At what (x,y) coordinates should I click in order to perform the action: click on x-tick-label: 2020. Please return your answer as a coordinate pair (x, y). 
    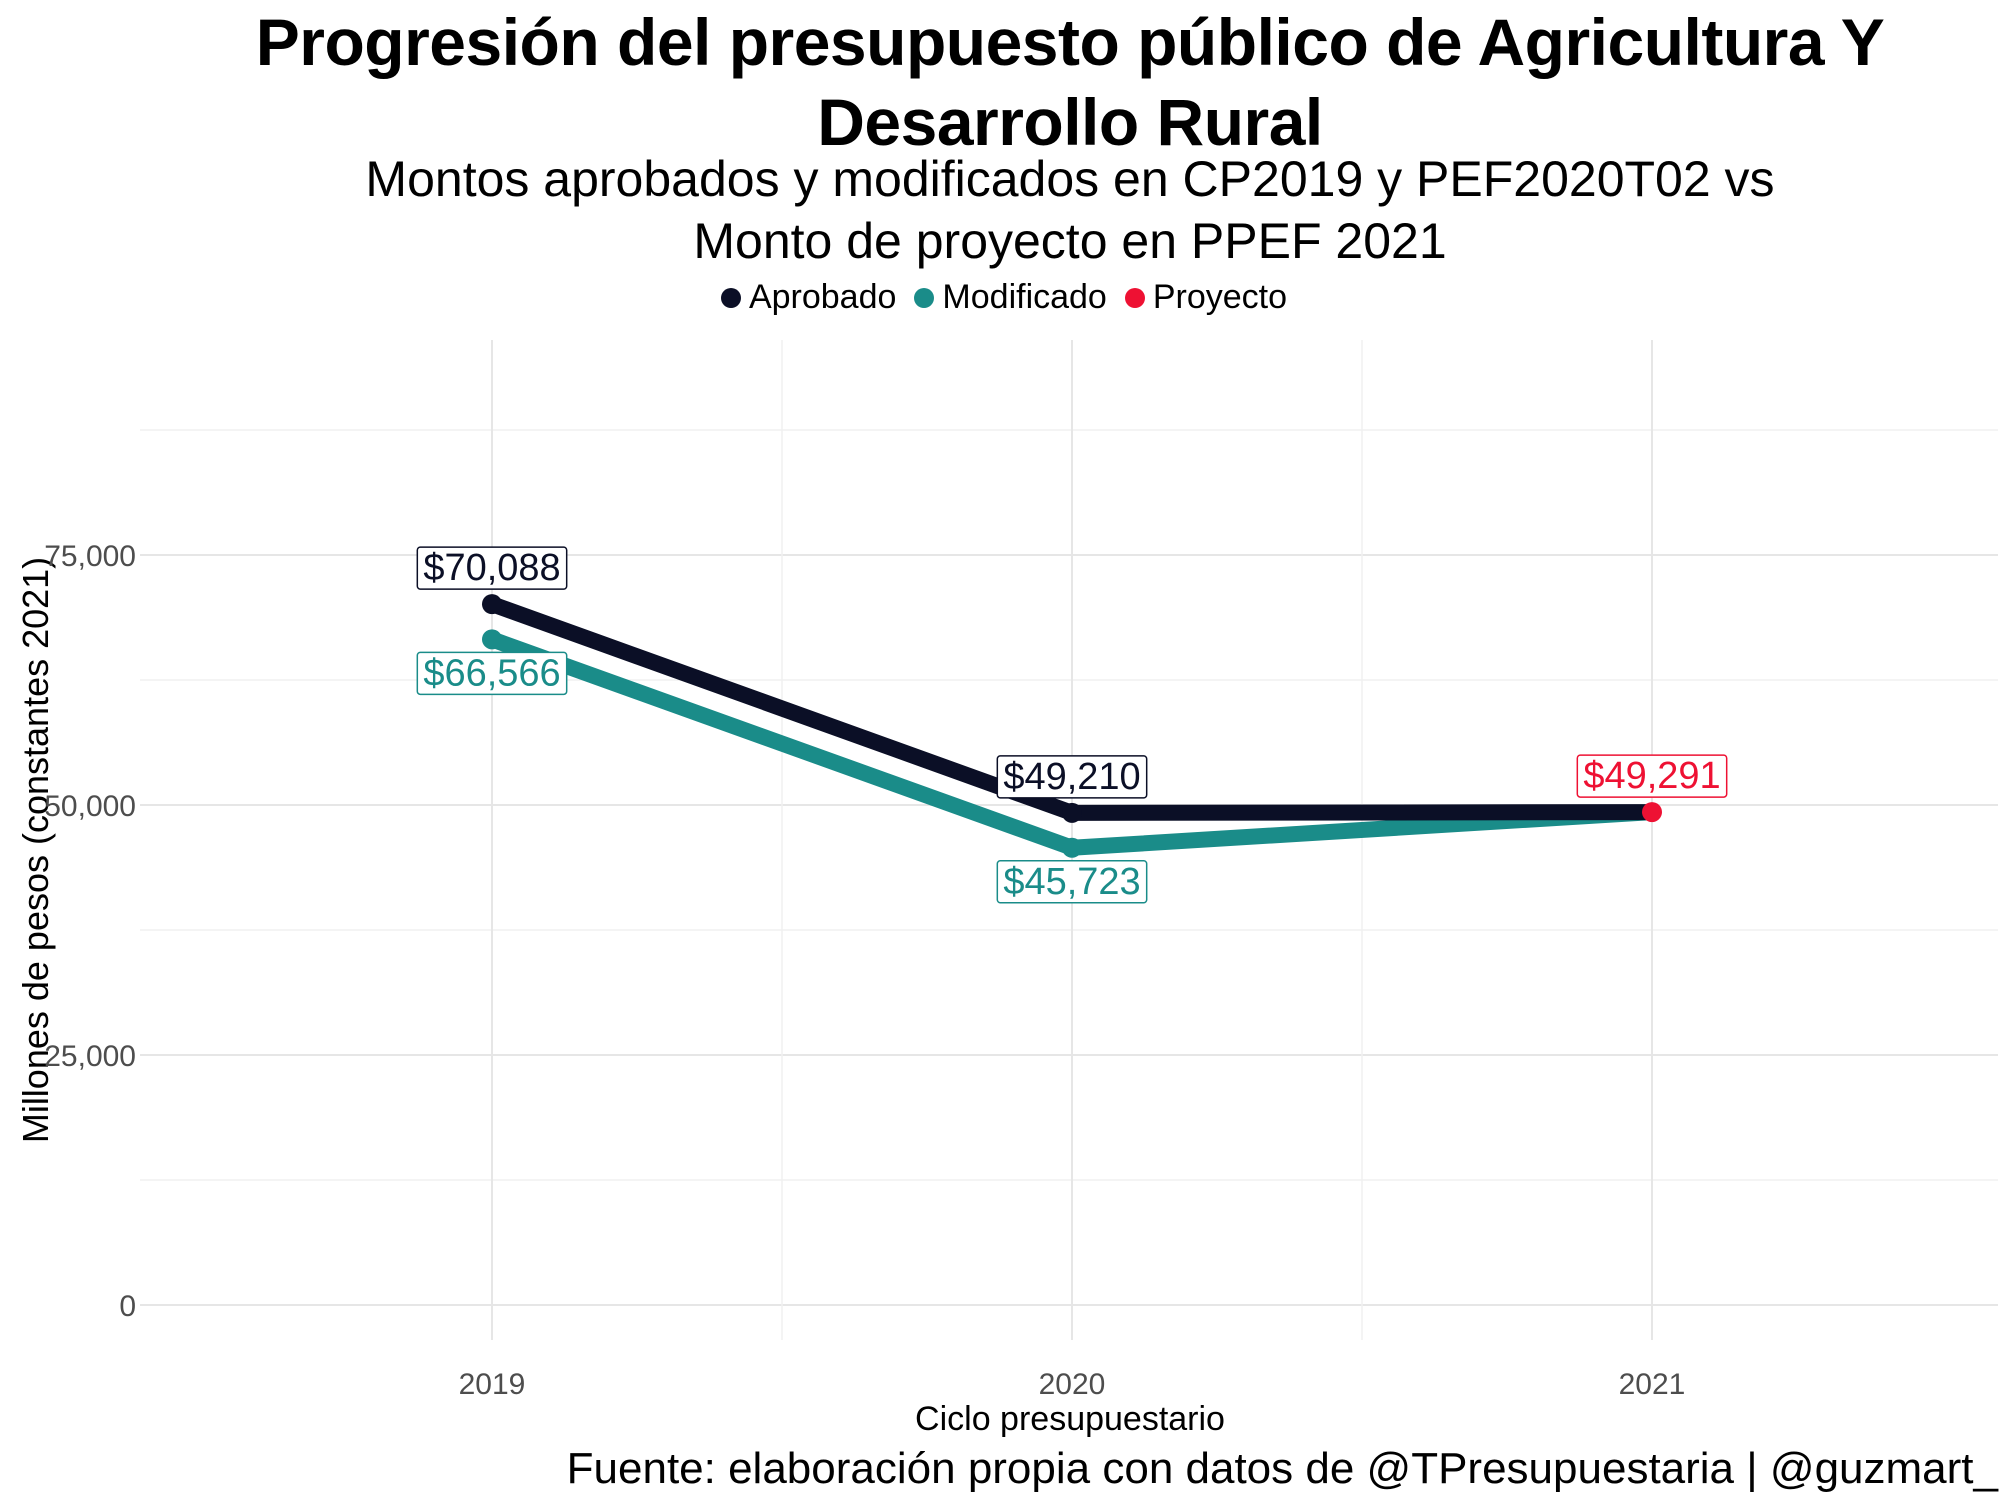
    Looking at the image, I should click on (1072, 1384).